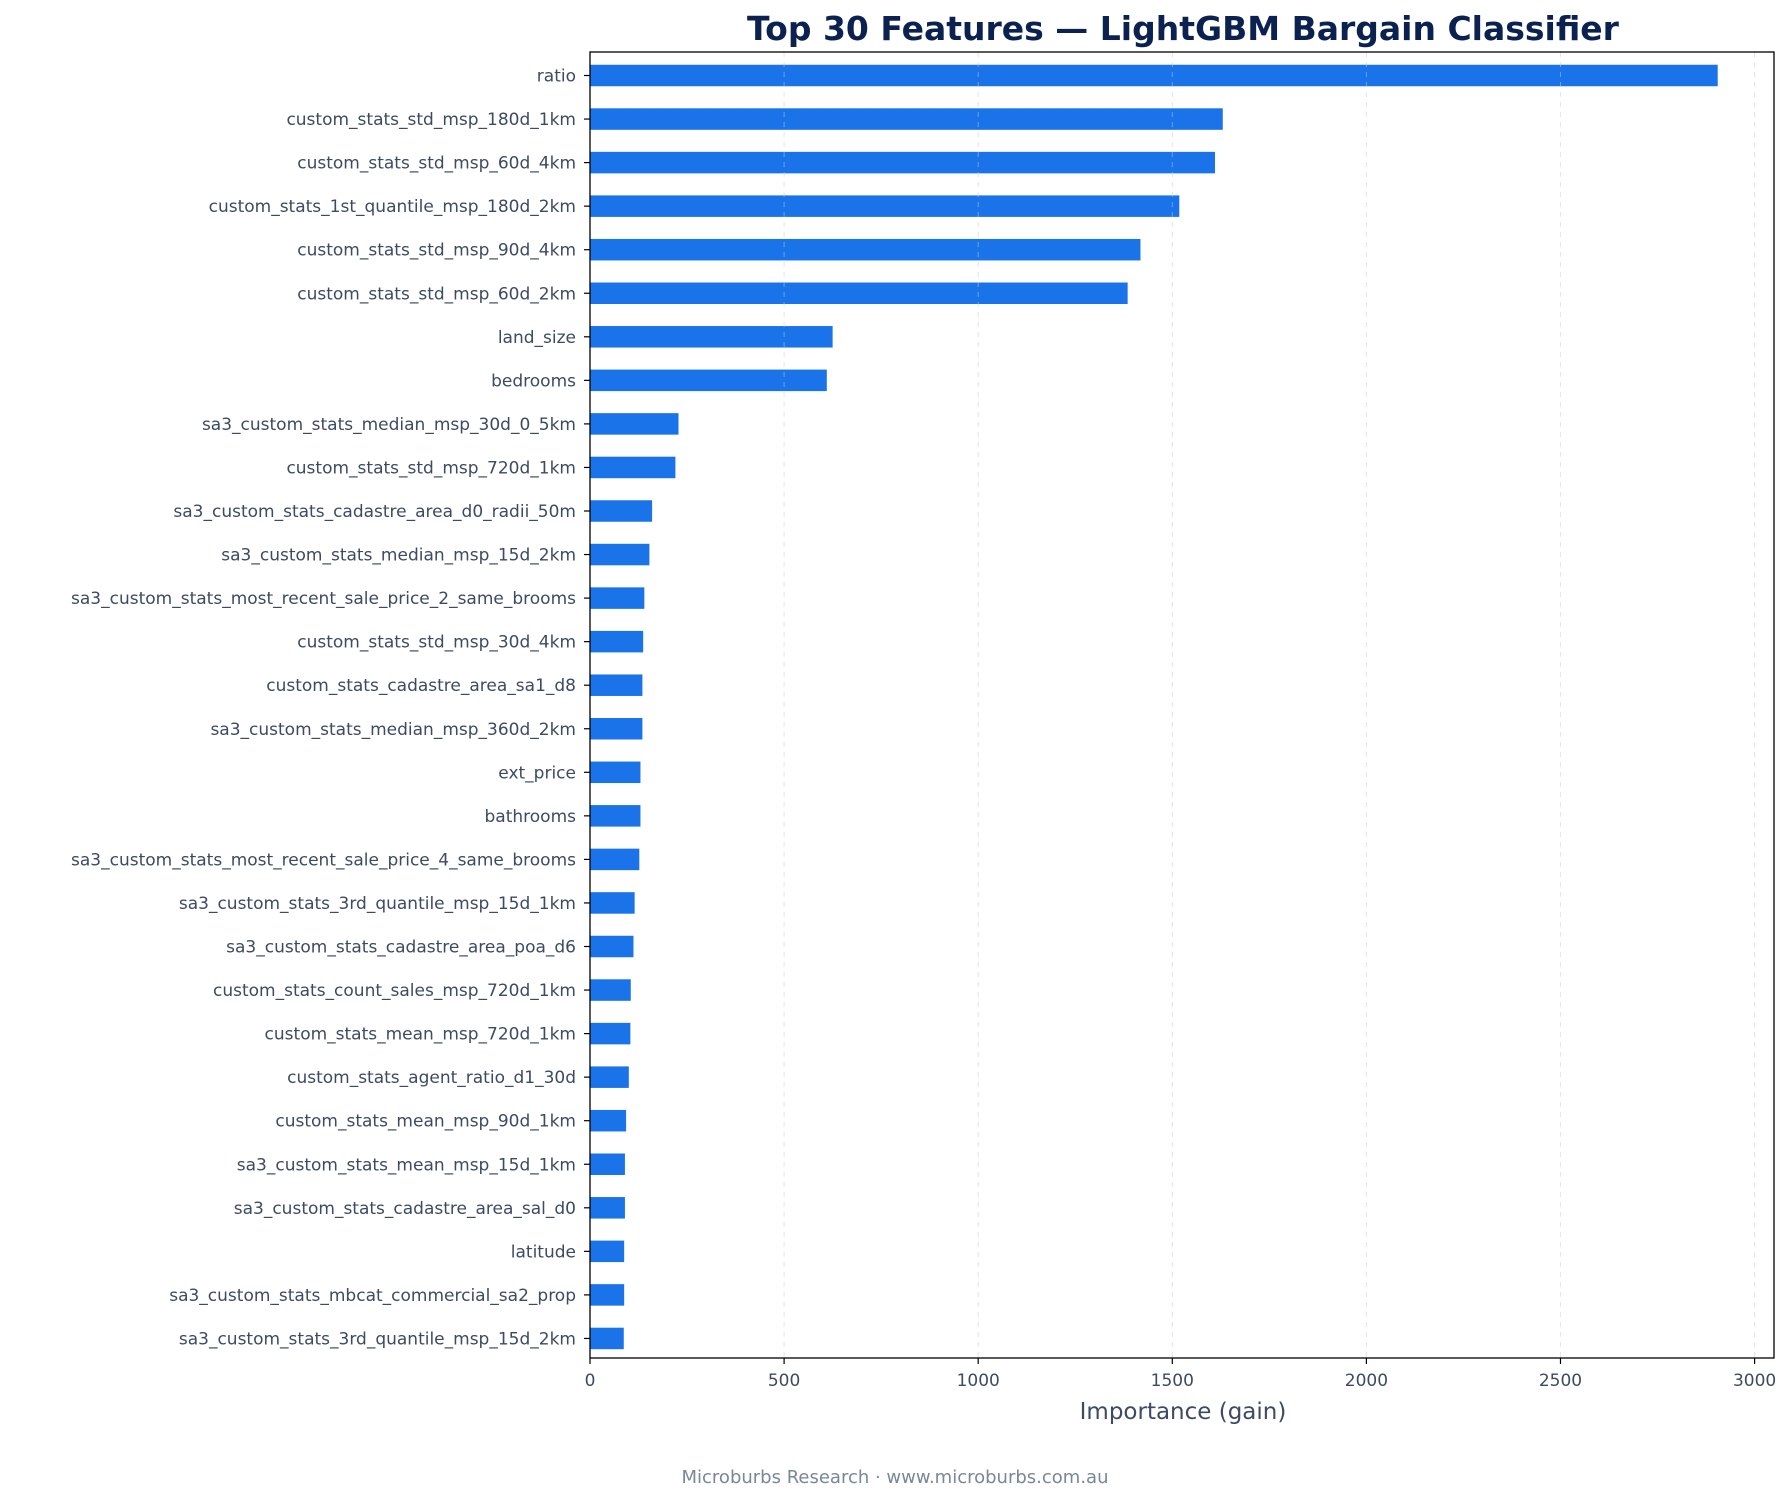  Describe the element at coordinates (607, 1338) in the screenshot. I see `bar-sa3_custom_stats_3rd_quantile_msp_15d_2km` at that location.